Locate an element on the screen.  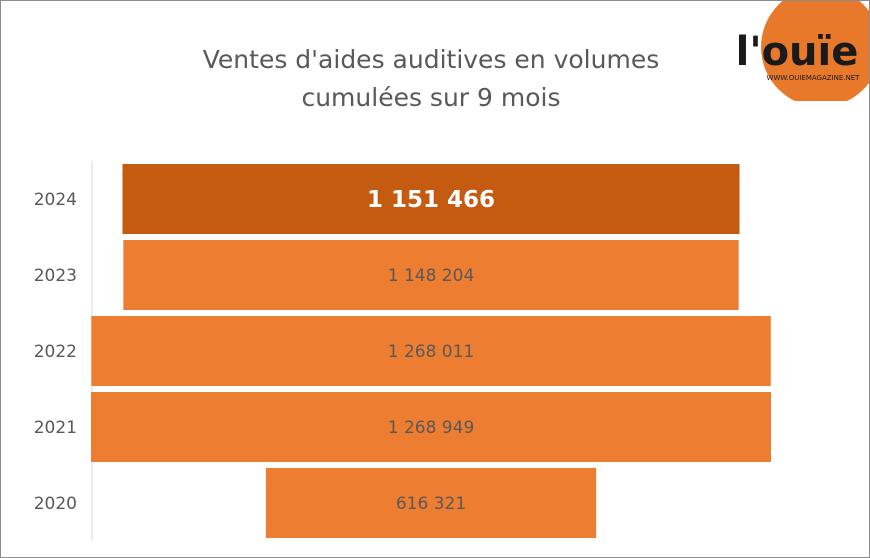
logo-circle is located at coordinates (815, 53).